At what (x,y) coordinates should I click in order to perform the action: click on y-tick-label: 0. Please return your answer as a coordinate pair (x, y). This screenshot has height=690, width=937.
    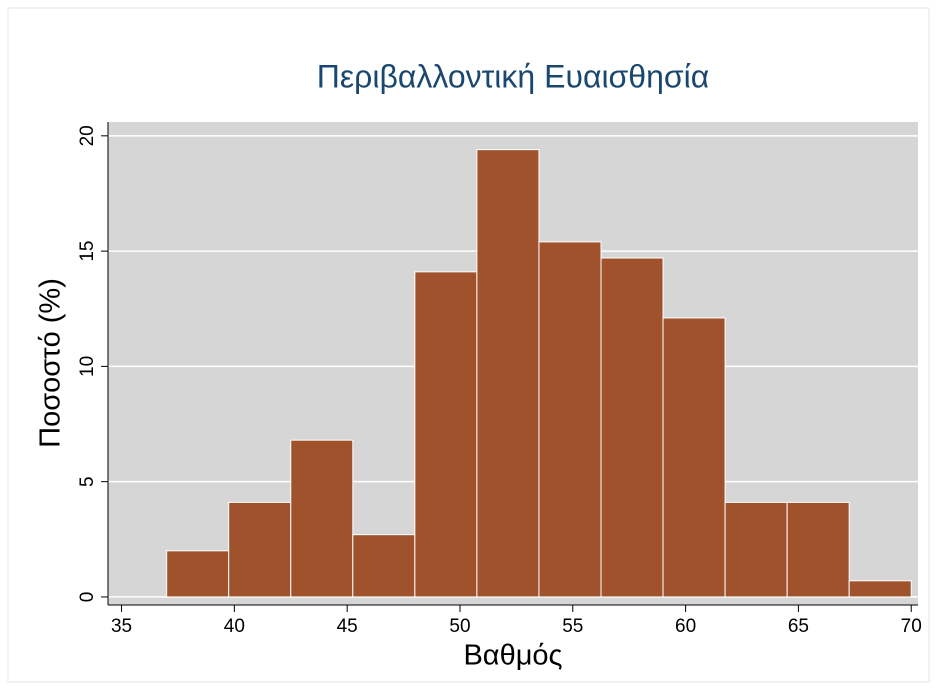
    Looking at the image, I should click on (87, 597).